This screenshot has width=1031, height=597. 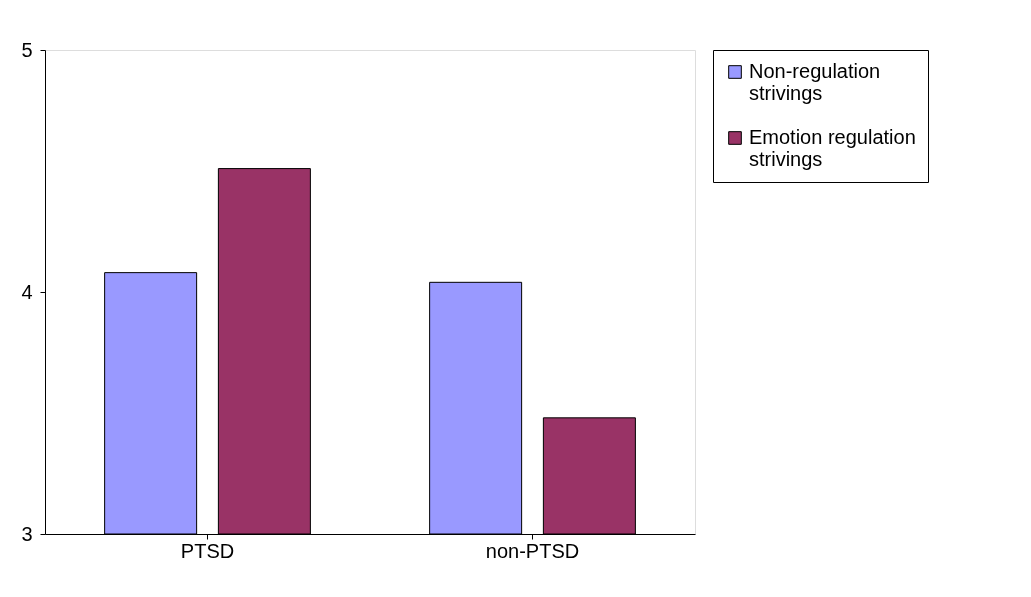 What do you see at coordinates (815, 82) in the screenshot?
I see `legend-label: Non-regulation strivings` at bounding box center [815, 82].